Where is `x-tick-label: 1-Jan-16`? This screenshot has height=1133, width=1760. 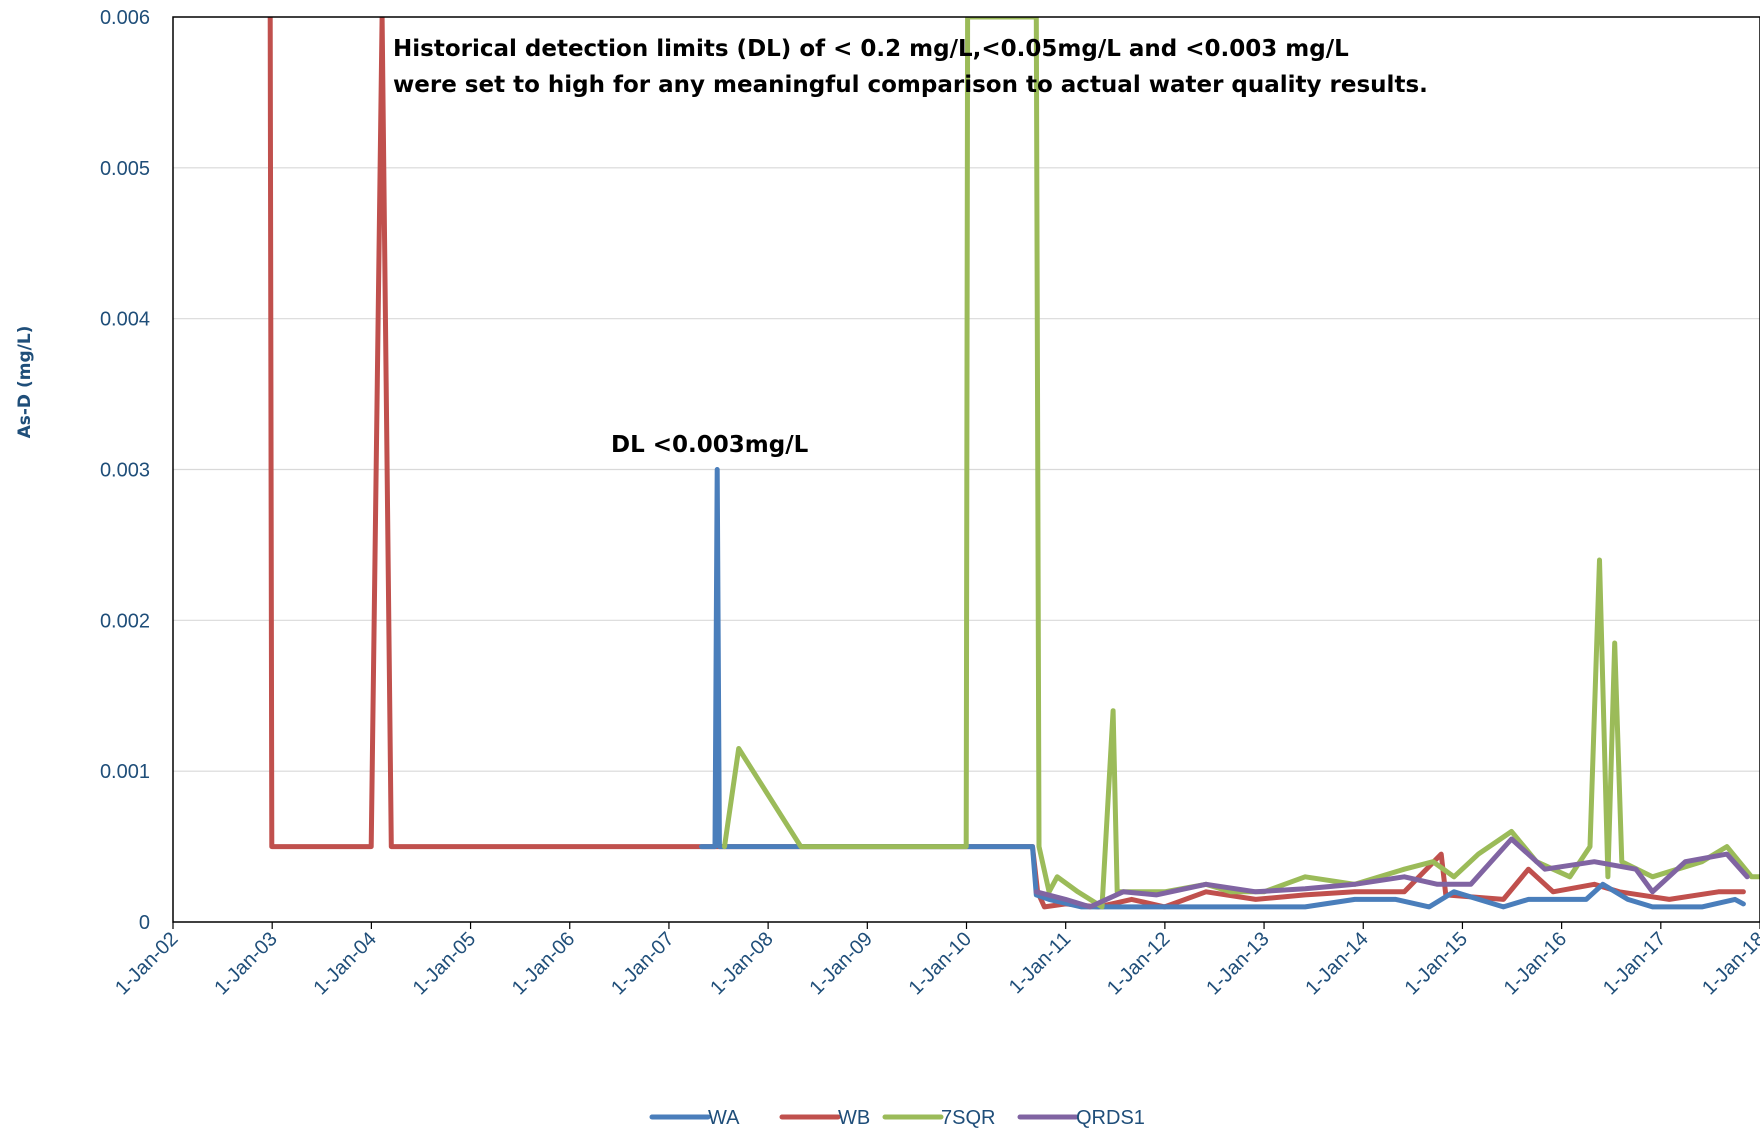 x-tick-label: 1-Jan-16 is located at coordinates (1535, 963).